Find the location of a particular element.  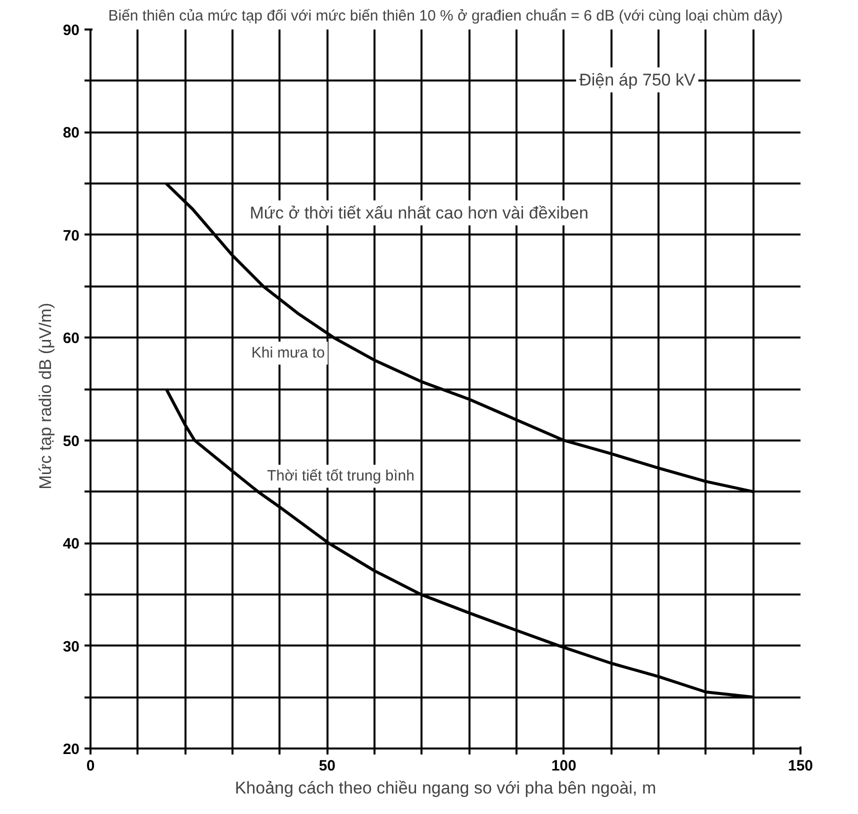

y-tick-label: 70 is located at coordinates (71, 235).